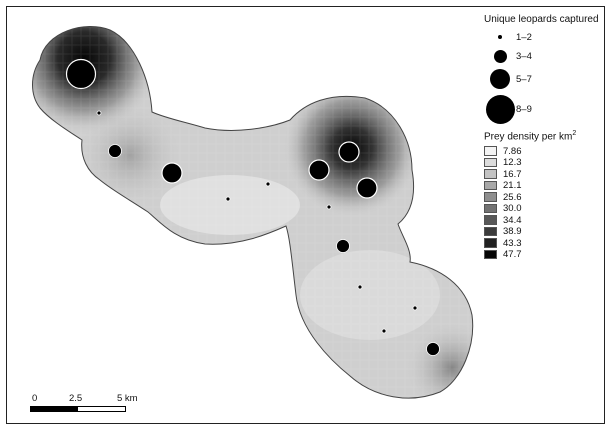 This screenshot has width=612, height=430. Describe the element at coordinates (512, 209) in the screenshot. I see `density-class-label: 30.0` at that location.